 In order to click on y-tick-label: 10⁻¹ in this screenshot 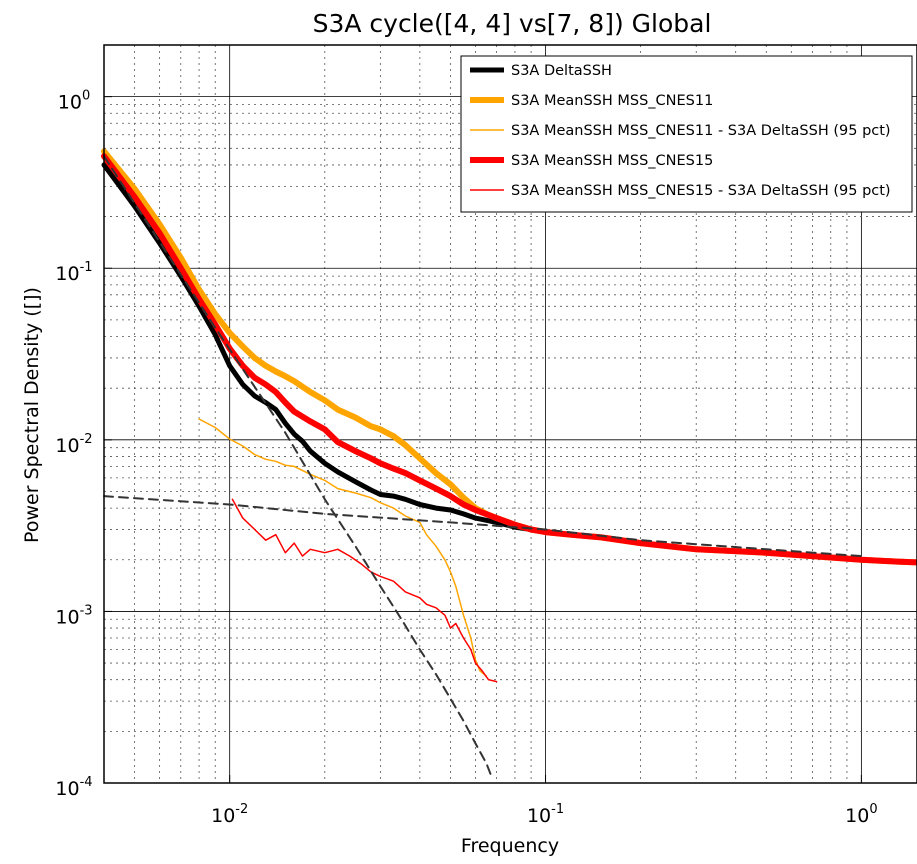, I will do `click(73, 272)`.